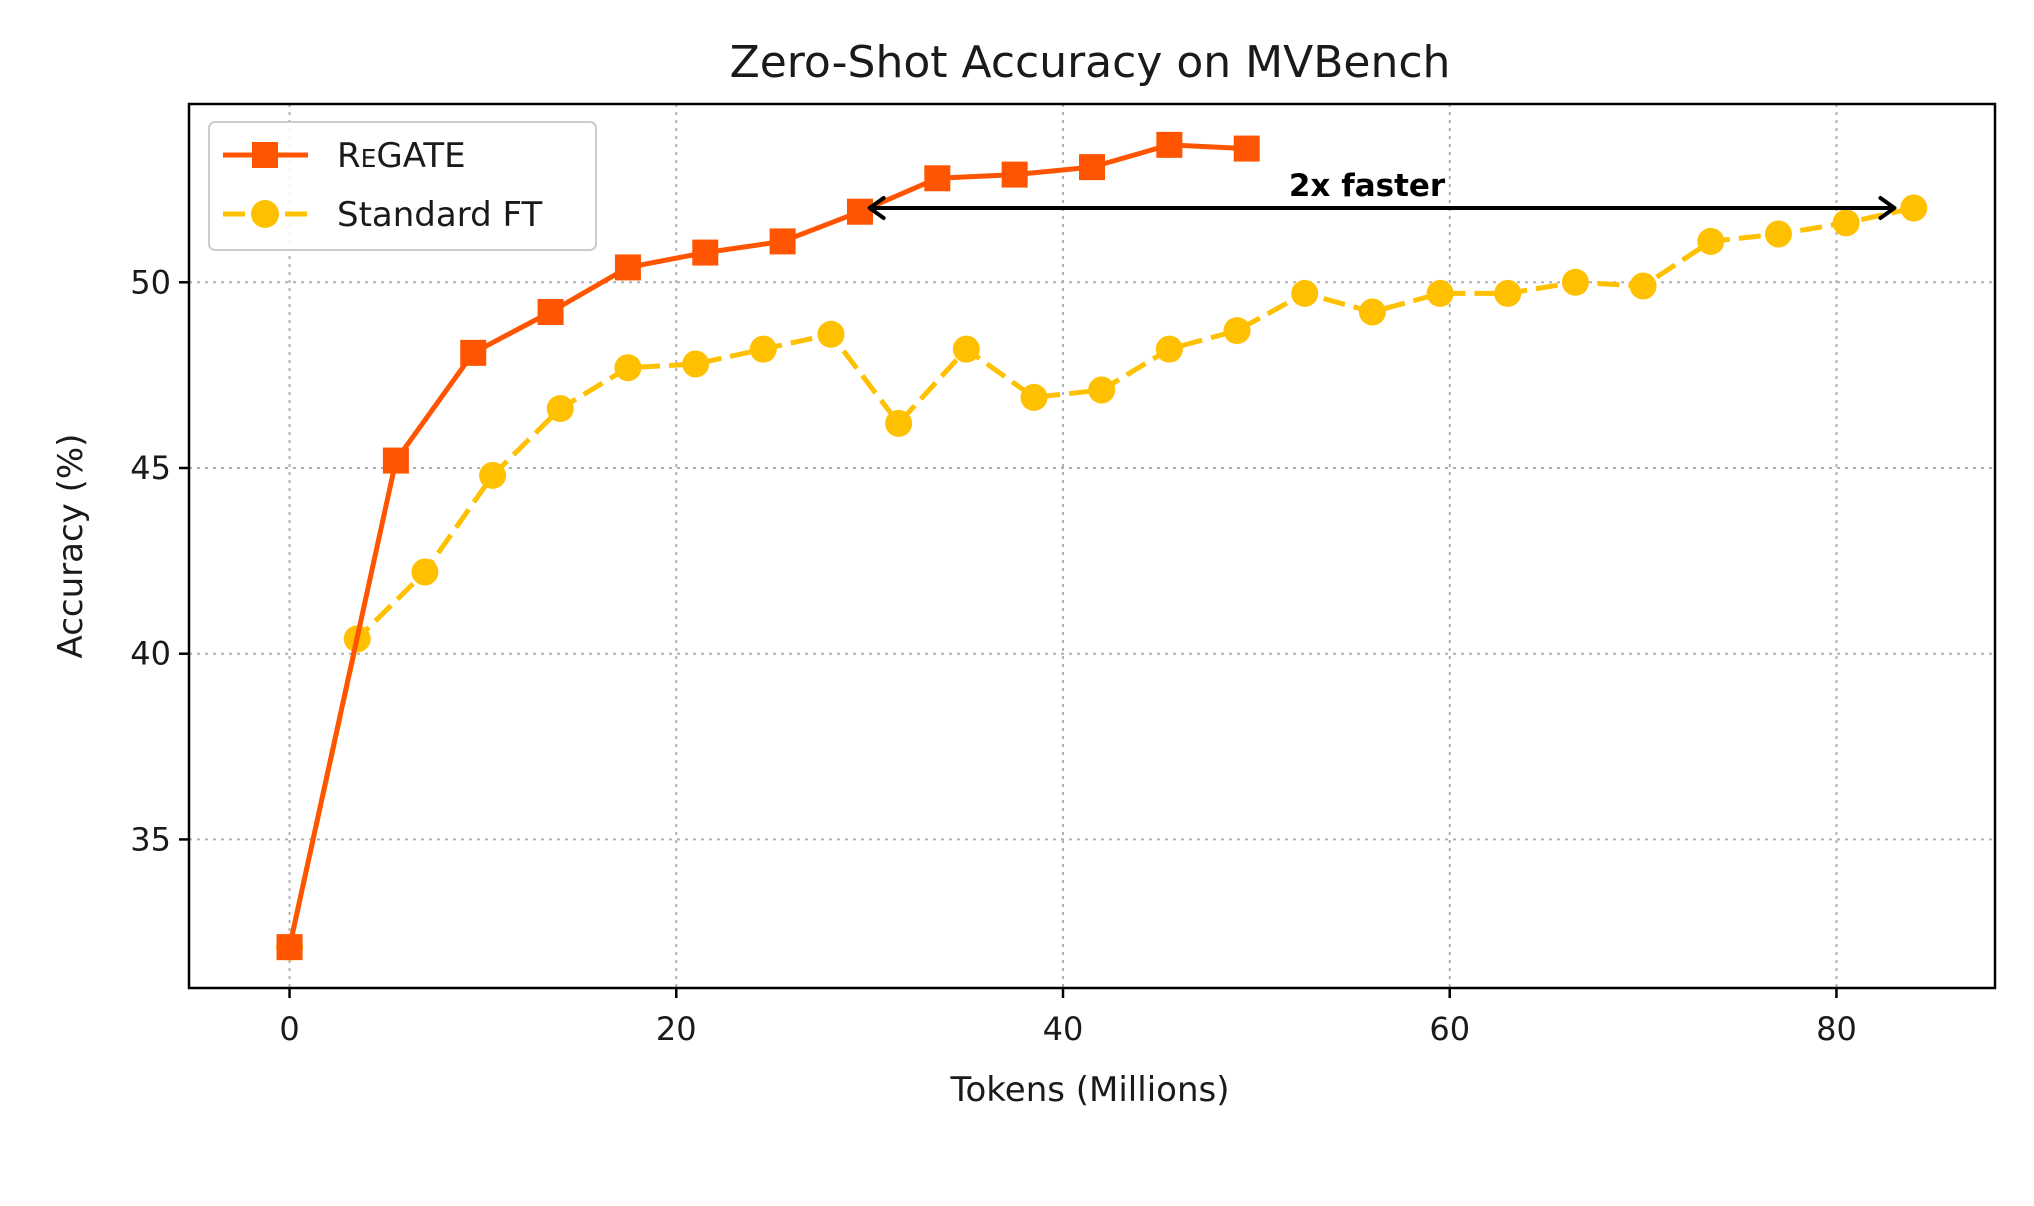 The image size is (2034, 1206). I want to click on y-tick-label: 35, so click(150, 839).